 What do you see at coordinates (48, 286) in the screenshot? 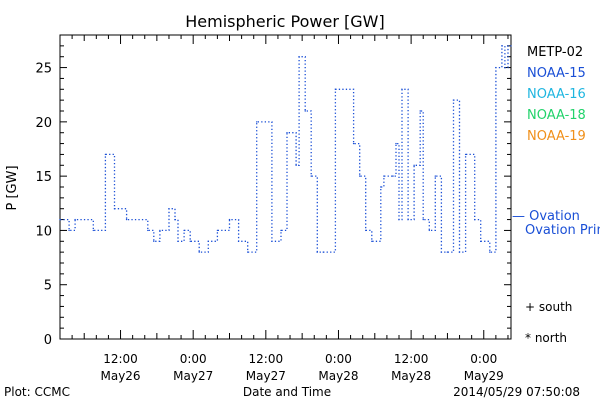
I see `y-tick-label: 5` at bounding box center [48, 286].